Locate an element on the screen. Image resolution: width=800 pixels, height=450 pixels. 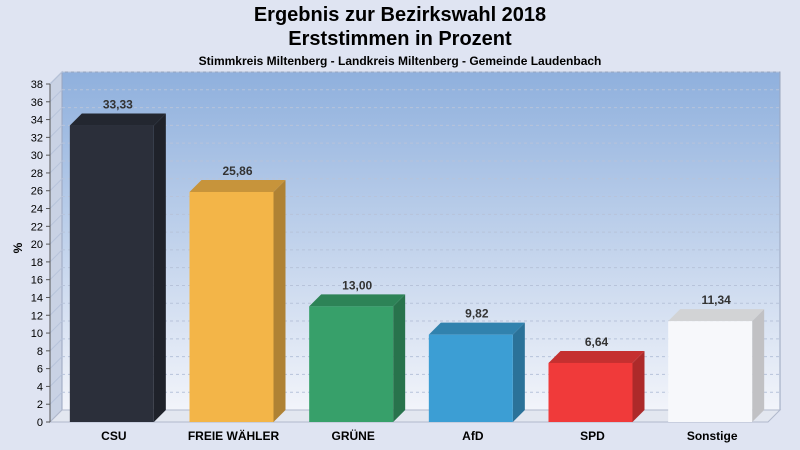
y-tick-label: 0 is located at coordinates (40, 423).